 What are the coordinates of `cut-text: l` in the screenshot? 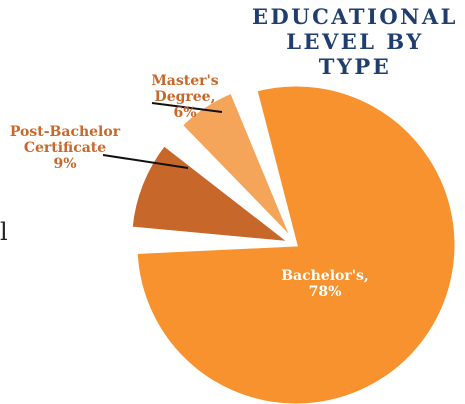 It's located at (4, 232).